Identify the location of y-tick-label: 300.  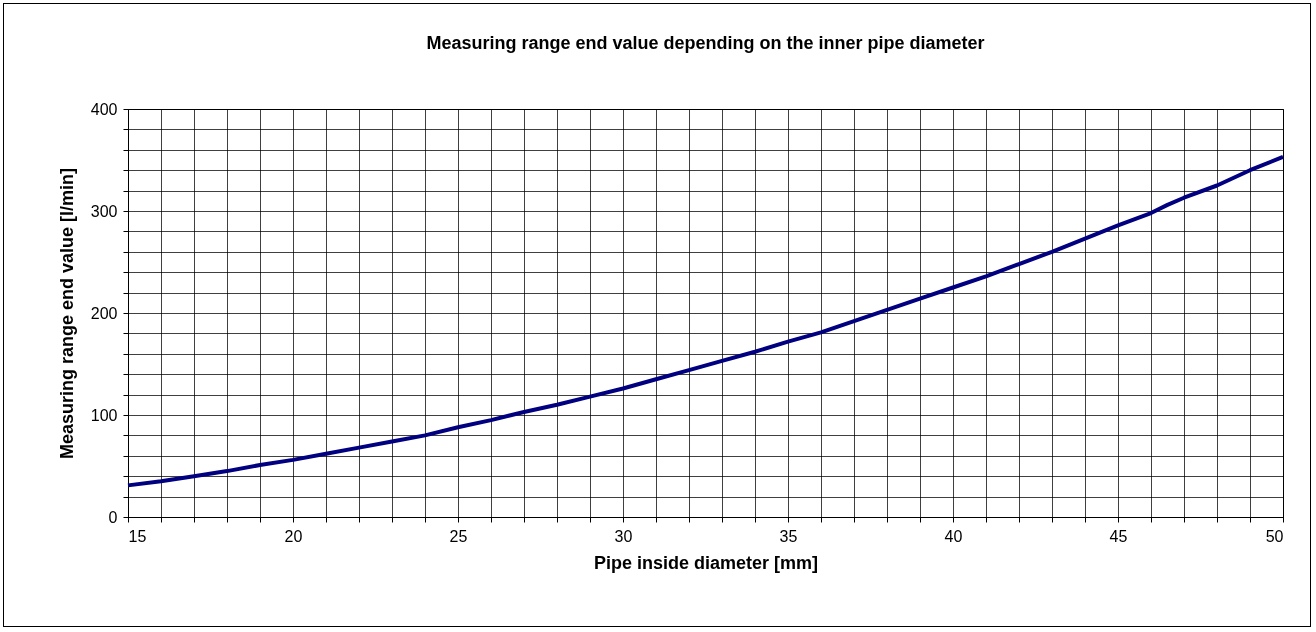
(104, 211).